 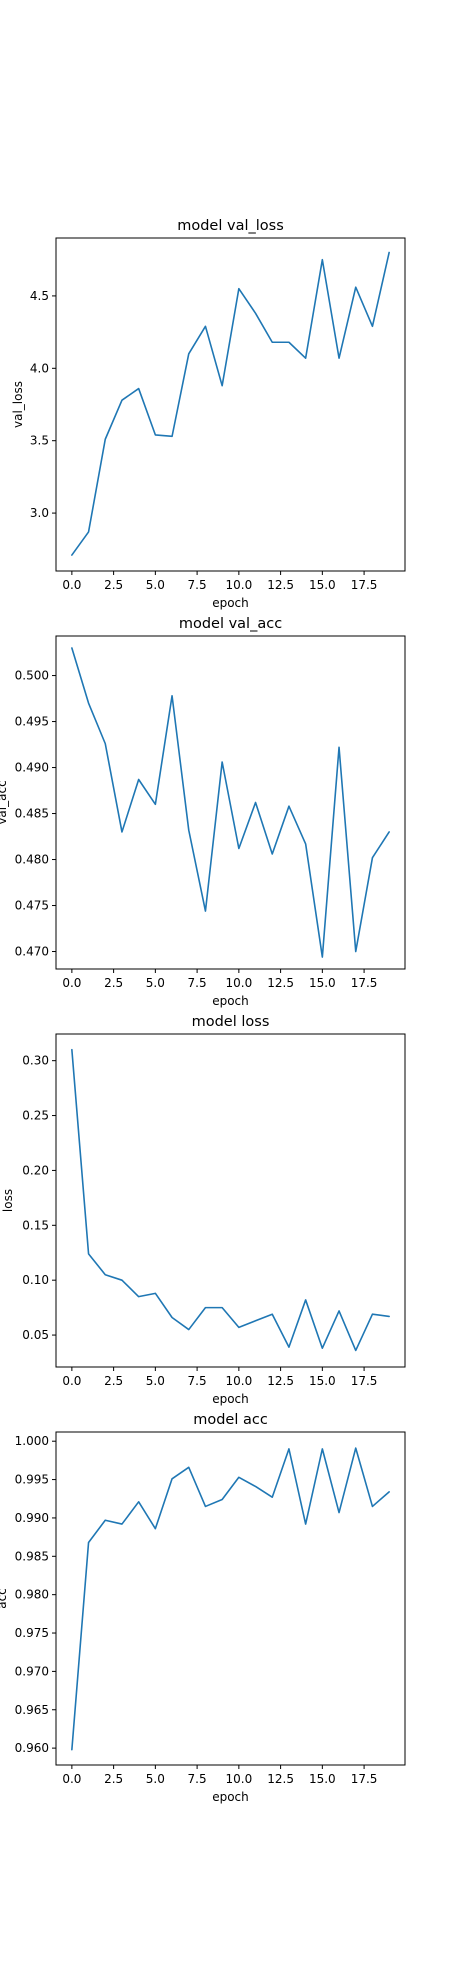 I want to click on y-tick-label: 4.5, so click(x=39, y=296).